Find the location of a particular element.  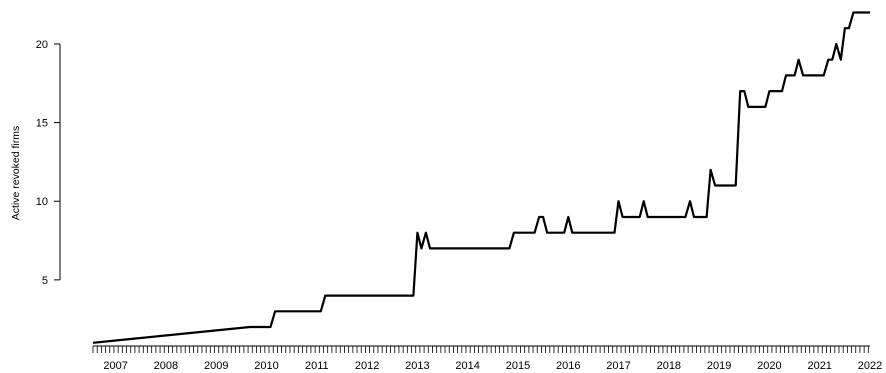

x-tick-label: 2008 is located at coordinates (166, 366).